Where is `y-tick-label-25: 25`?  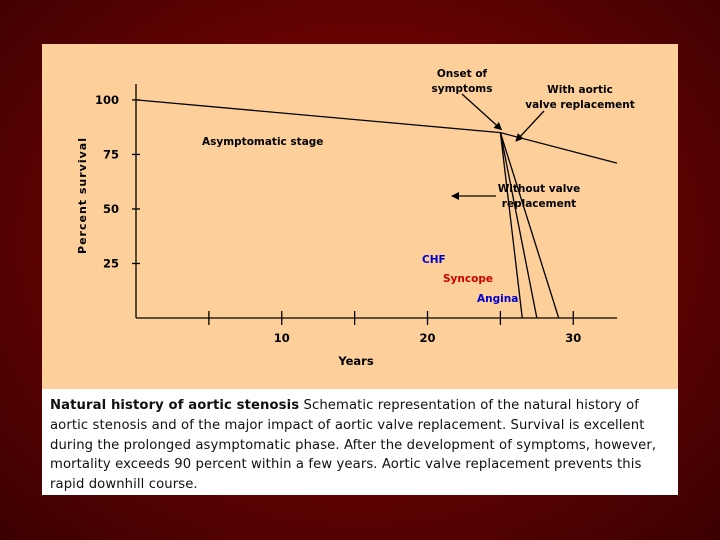
y-tick-label-25: 25 is located at coordinates (111, 263).